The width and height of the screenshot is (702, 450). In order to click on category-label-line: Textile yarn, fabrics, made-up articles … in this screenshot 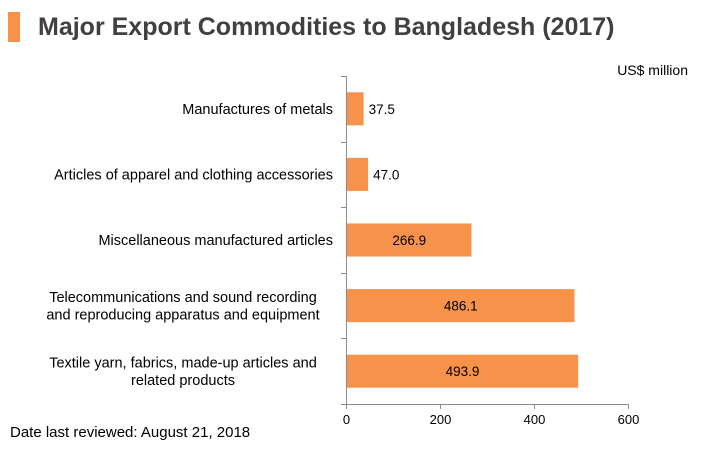, I will do `click(183, 363)`.